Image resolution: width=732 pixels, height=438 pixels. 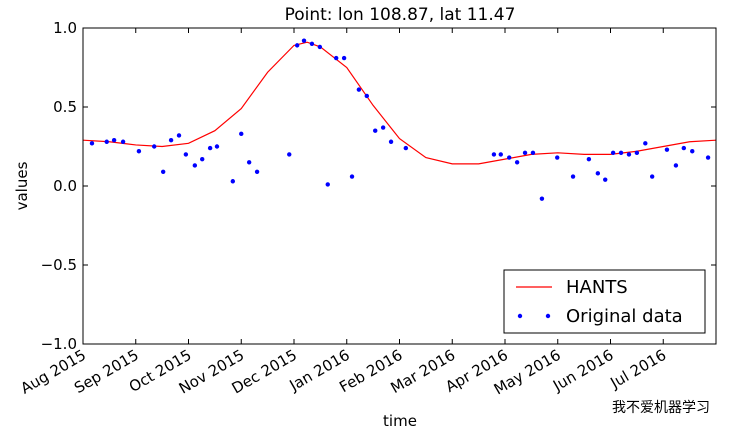 What do you see at coordinates (604, 301) in the screenshot?
I see `legend-box` at bounding box center [604, 301].